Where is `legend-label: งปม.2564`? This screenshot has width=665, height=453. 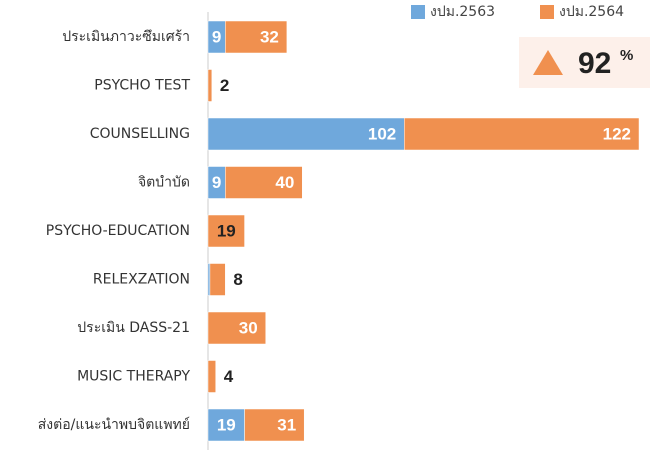
legend-label: งปม.2564 is located at coordinates (591, 12).